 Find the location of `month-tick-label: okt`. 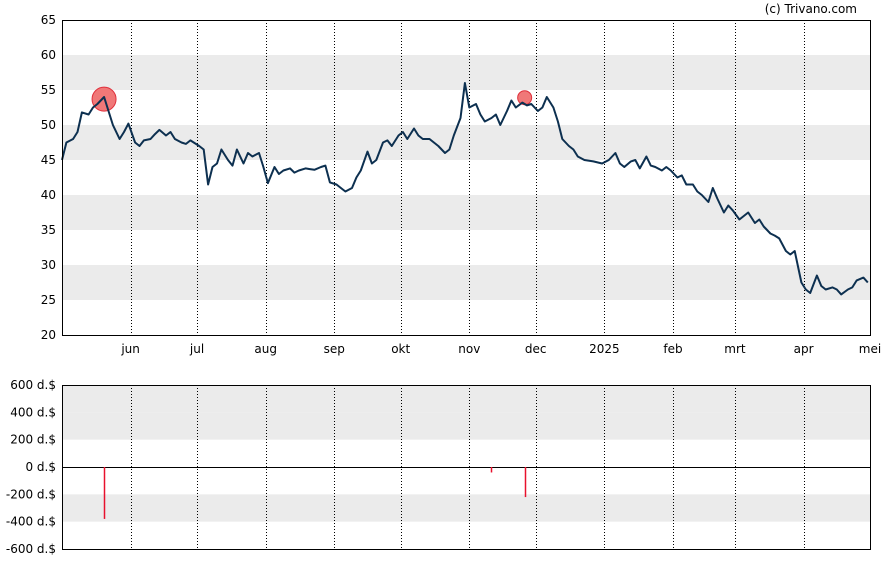

month-tick-label: okt is located at coordinates (400, 349).